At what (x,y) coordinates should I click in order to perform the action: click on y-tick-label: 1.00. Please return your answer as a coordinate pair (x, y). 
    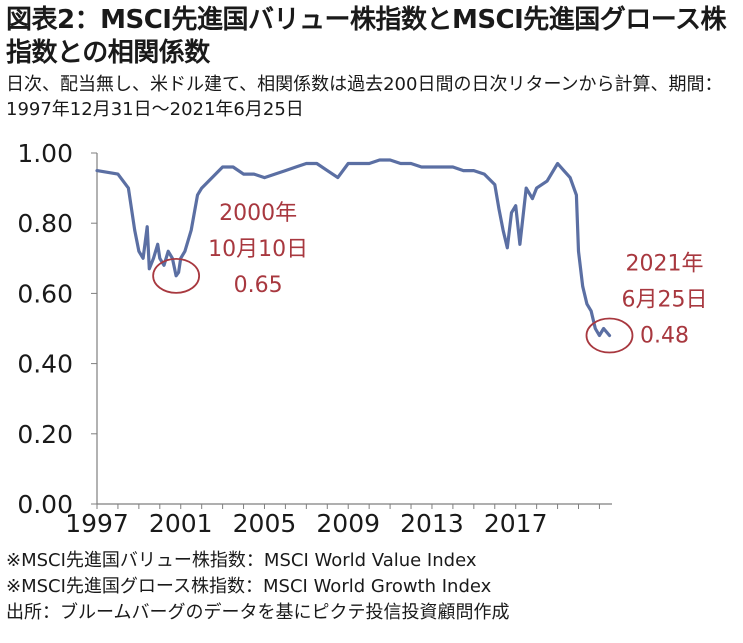
    Looking at the image, I should click on (45, 153).